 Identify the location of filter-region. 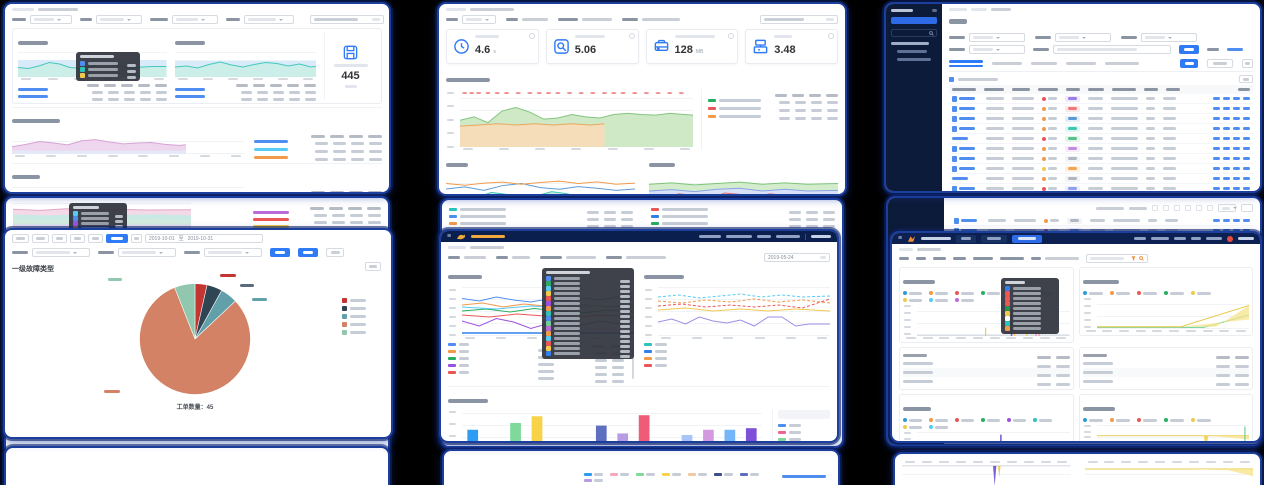
(51, 252).